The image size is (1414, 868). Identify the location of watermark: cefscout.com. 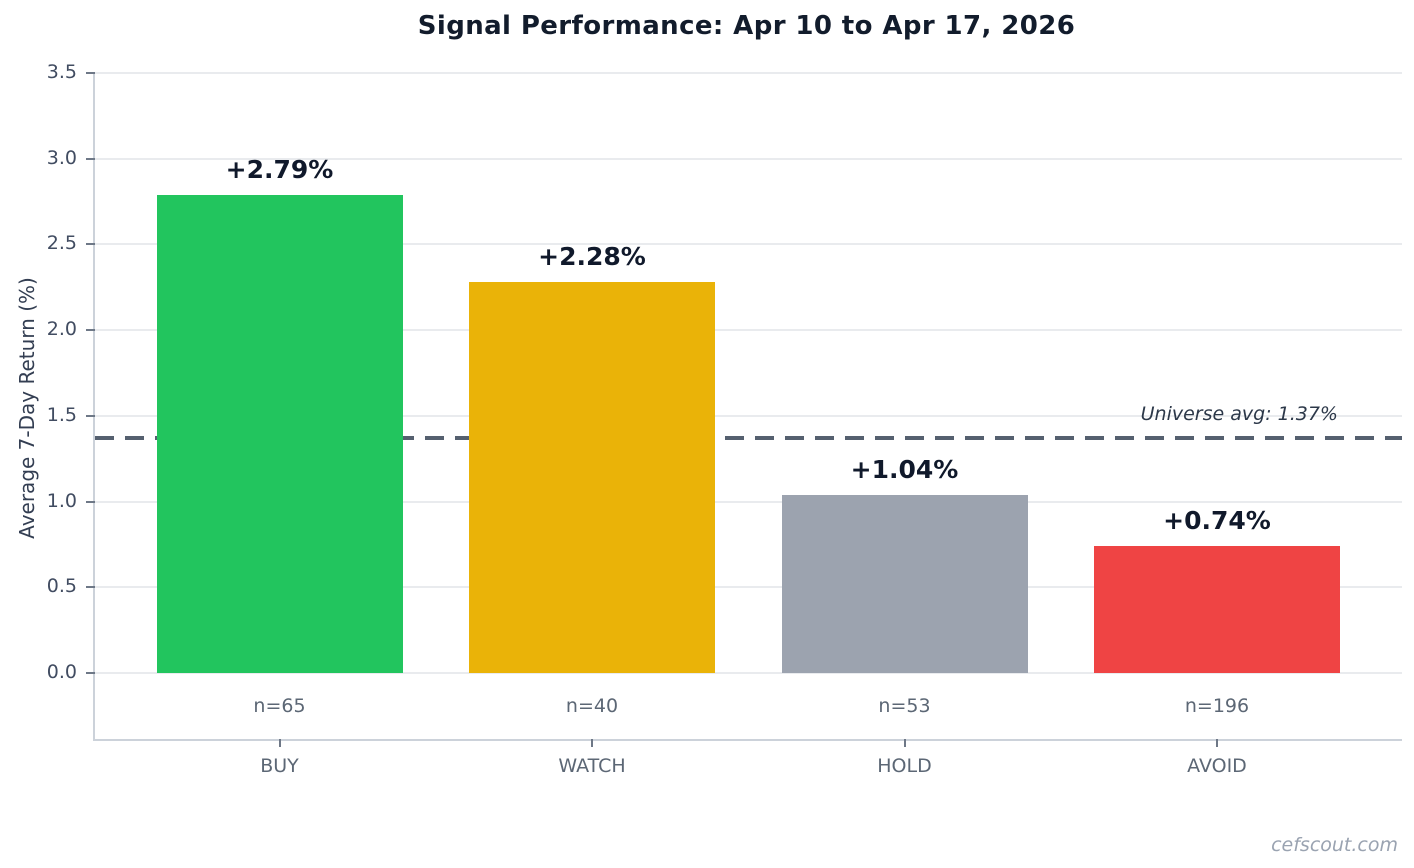
(1334, 845).